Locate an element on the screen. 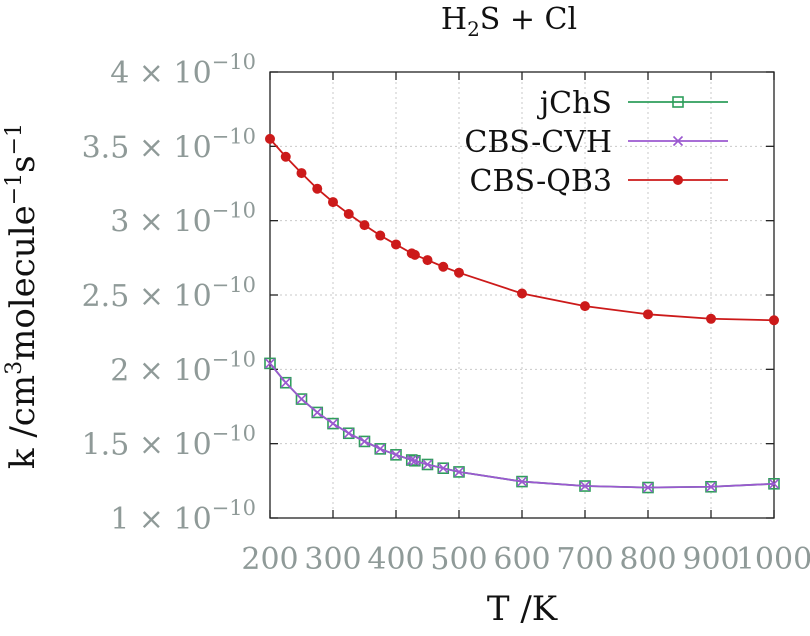 The width and height of the screenshot is (810, 636). y-tick-label: 4 × 10⁻¹⁰ is located at coordinates (183, 70).